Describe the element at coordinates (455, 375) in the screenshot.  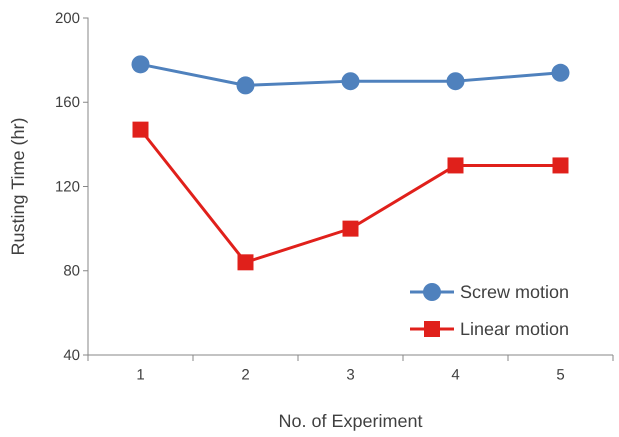
I see `x-tick-label: 4` at that location.